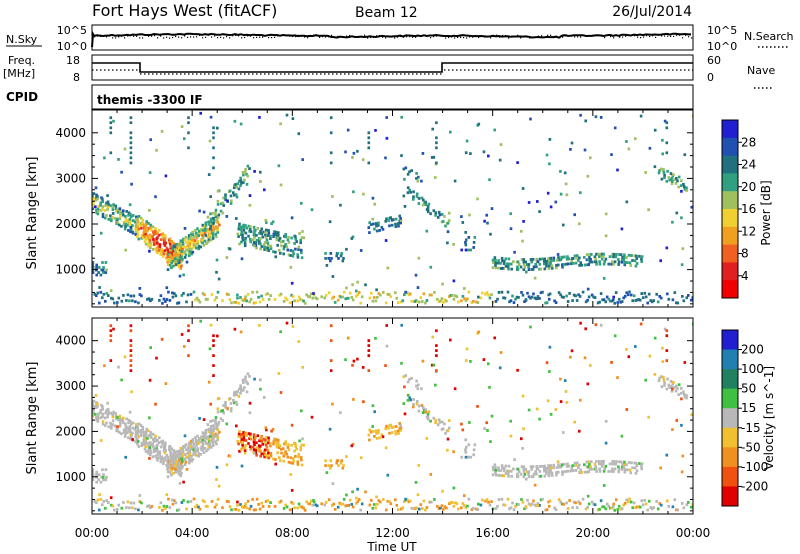 The height and width of the screenshot is (554, 800). Describe the element at coordinates (730, 437) in the screenshot. I see `velocity-colorbar-swatch` at that location.